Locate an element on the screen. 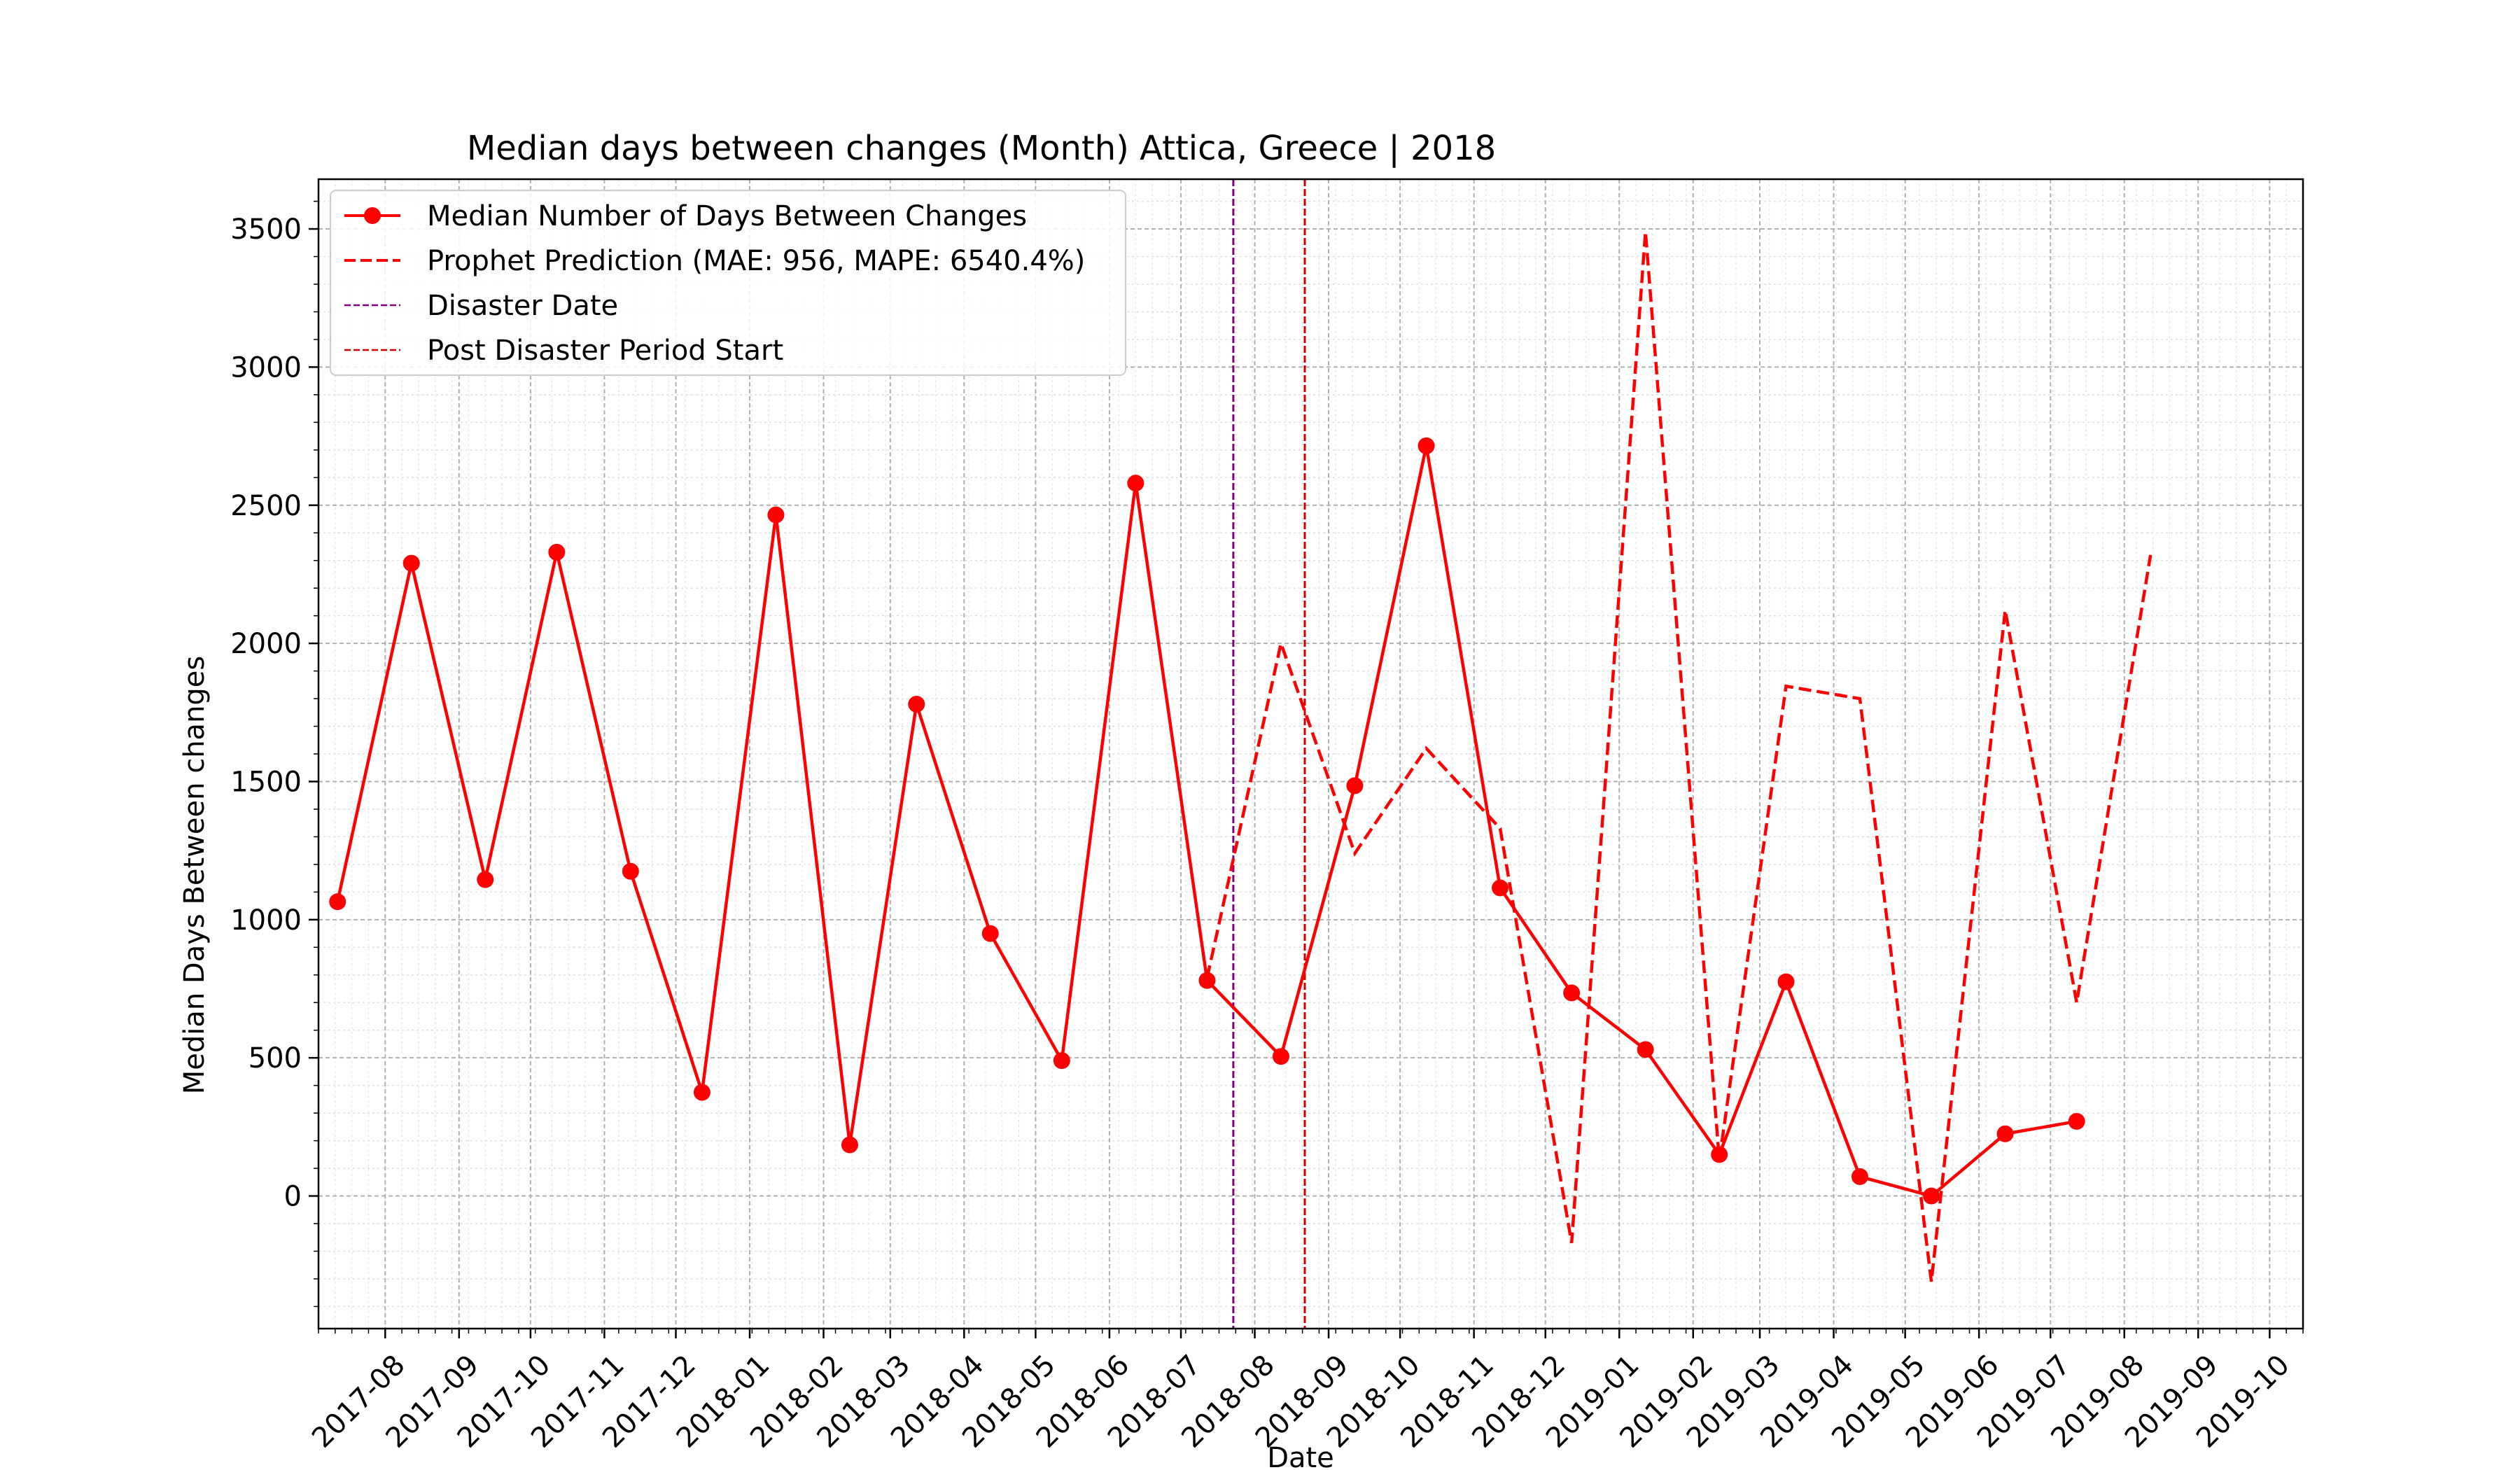 The height and width of the screenshot is (1470, 2520). legend-label-disaster: Disaster Date is located at coordinates (522, 306).